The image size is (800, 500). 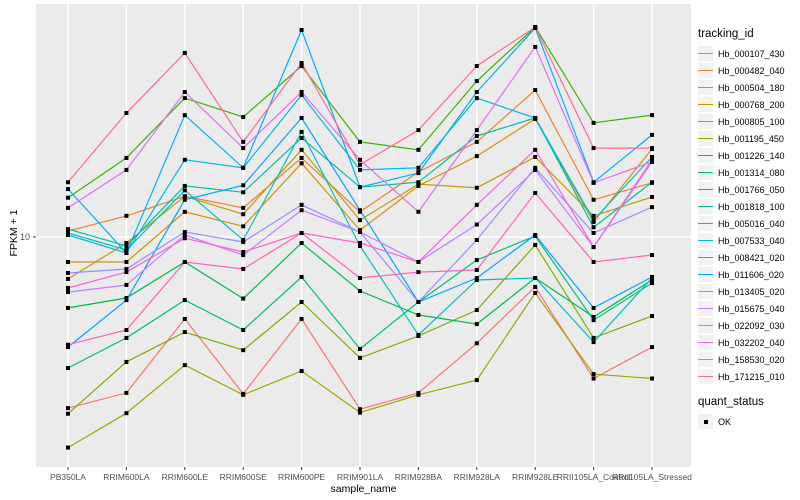 What do you see at coordinates (748, 308) in the screenshot?
I see `legend-item: Hb_015675_040` at bounding box center [748, 308].